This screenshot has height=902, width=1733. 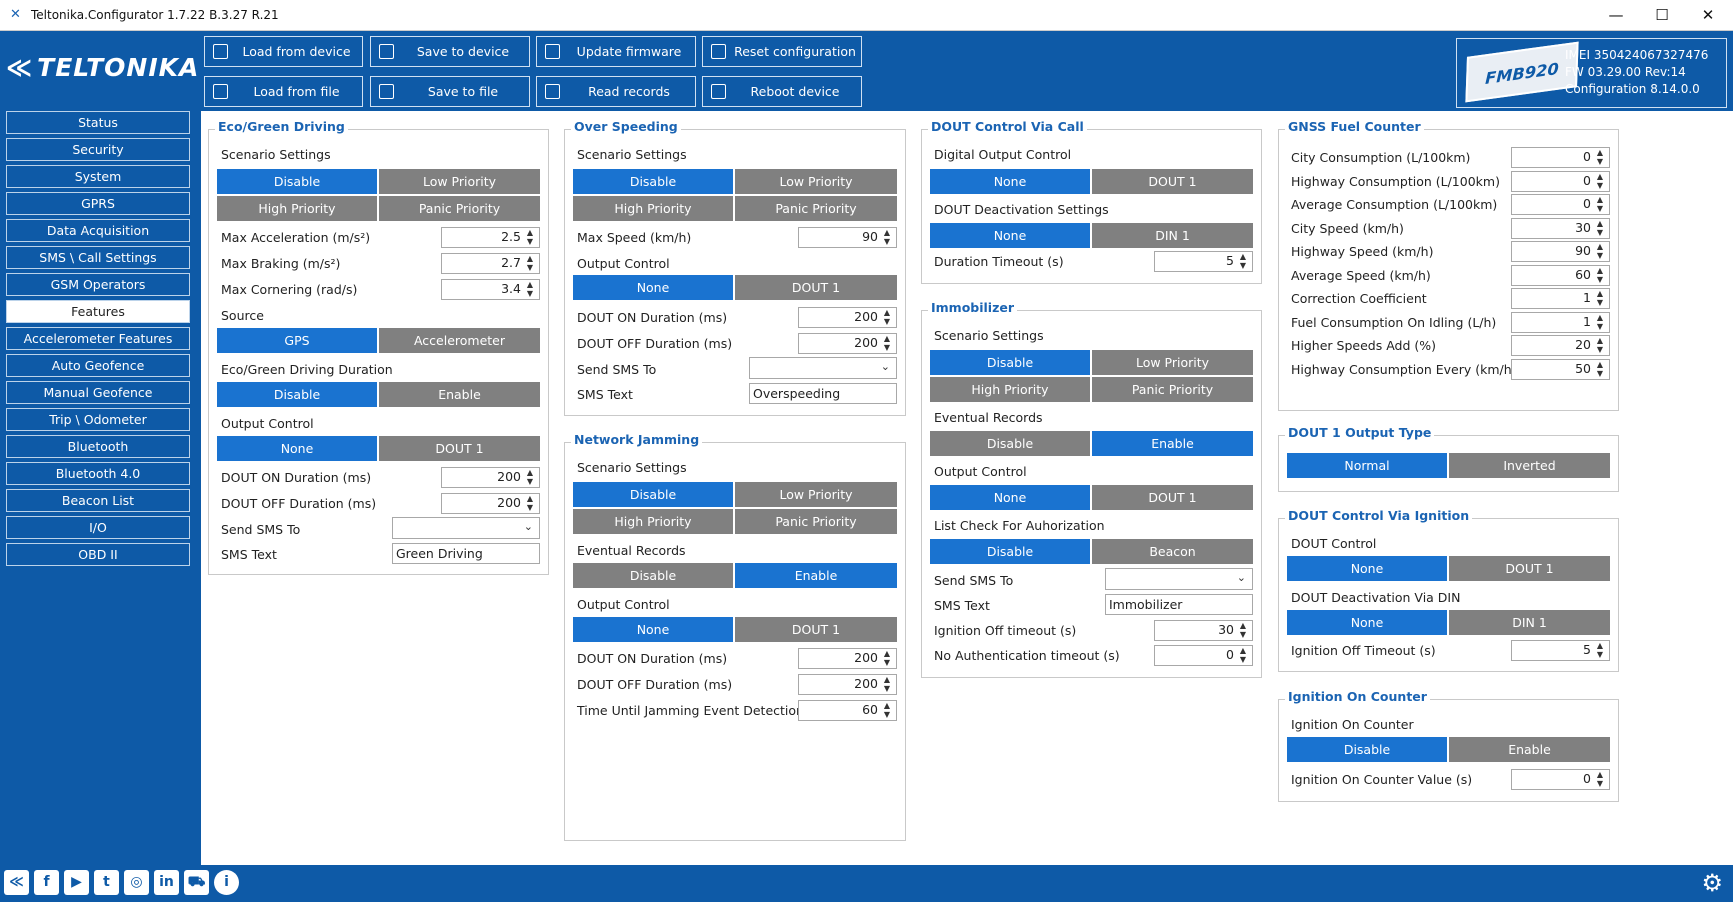 What do you see at coordinates (459, 181) in the screenshot?
I see `low-priority-option: Low Priority` at bounding box center [459, 181].